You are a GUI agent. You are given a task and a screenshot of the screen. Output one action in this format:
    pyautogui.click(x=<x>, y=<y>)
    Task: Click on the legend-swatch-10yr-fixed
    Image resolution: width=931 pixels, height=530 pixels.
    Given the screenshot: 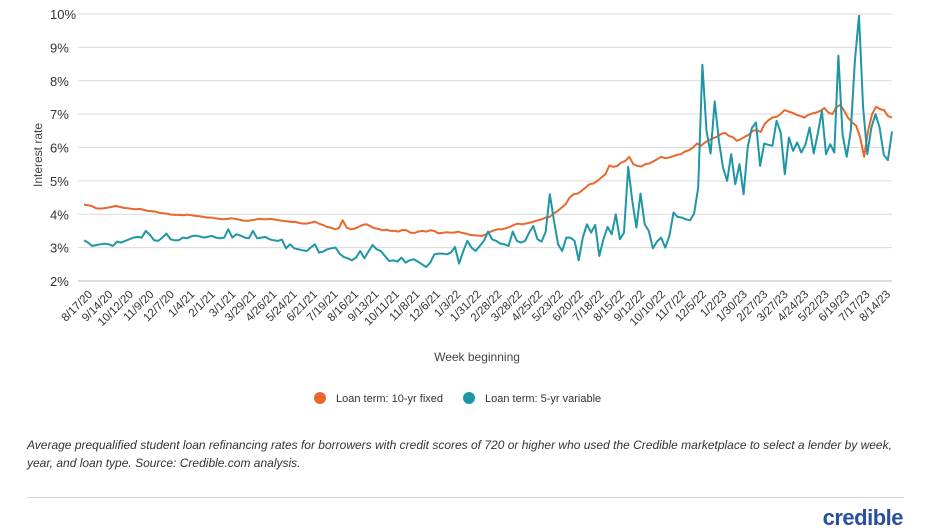 What is the action you would take?
    pyautogui.click(x=320, y=398)
    